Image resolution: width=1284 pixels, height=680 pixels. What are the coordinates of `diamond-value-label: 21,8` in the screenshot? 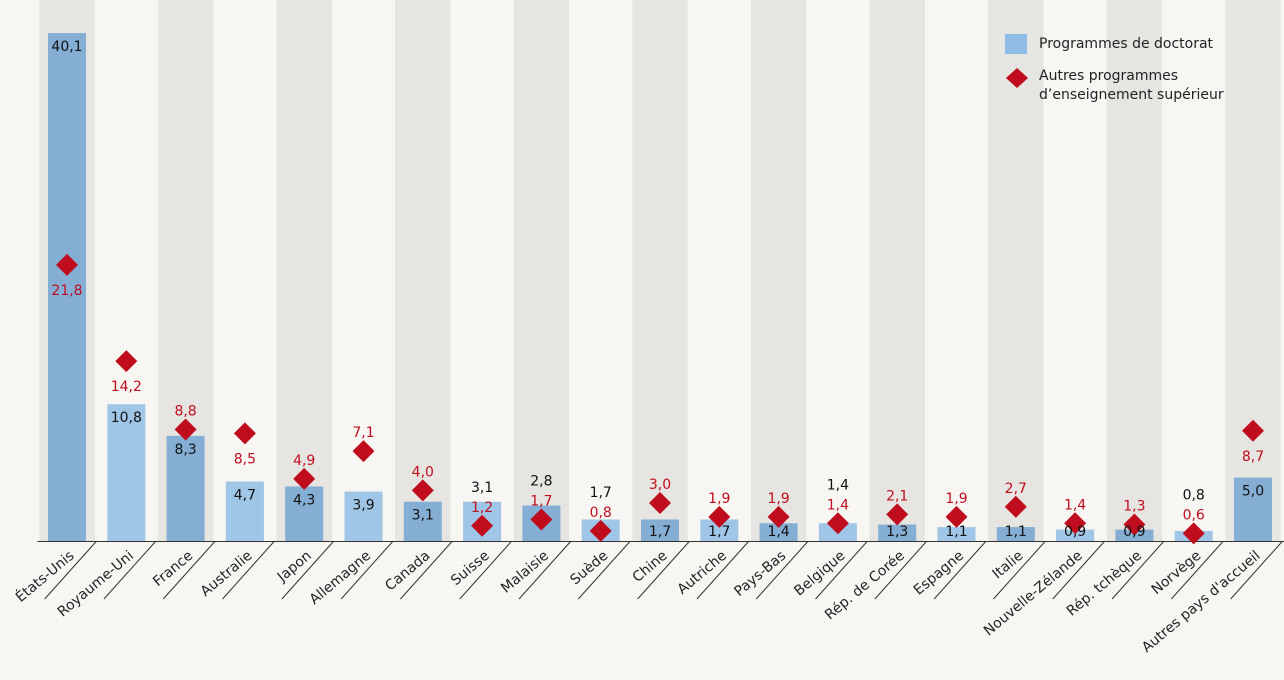 It's located at (66, 291).